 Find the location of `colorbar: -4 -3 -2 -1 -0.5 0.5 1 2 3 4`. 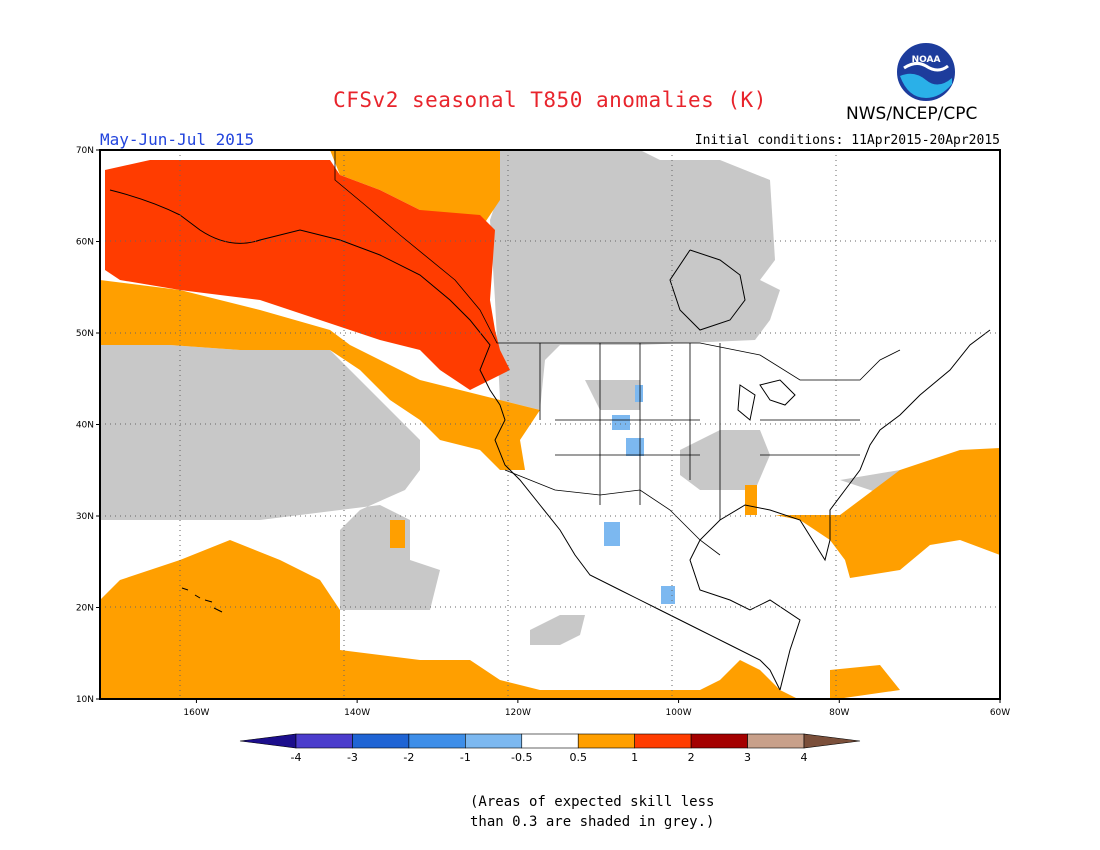

colorbar: -4 -3 -2 -1 -0.5 0.5 1 2 3 4 is located at coordinates (550, 748).